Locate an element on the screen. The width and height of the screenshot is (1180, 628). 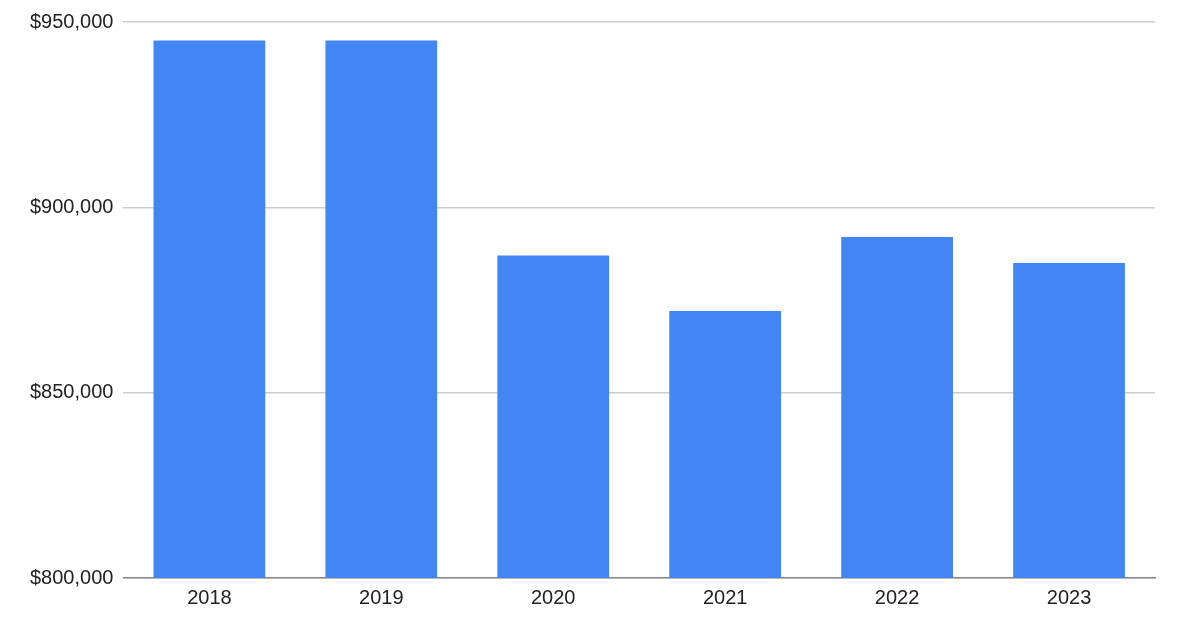
x-tick-label: 2022 is located at coordinates (897, 596).